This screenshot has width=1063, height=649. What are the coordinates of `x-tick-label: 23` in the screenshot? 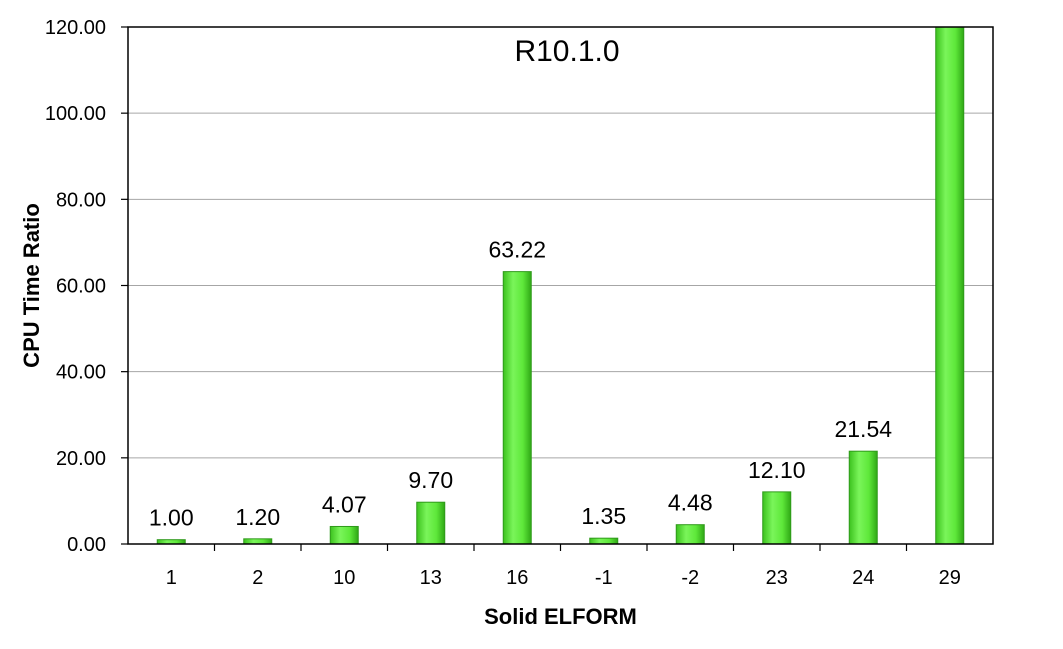 It's located at (777, 578).